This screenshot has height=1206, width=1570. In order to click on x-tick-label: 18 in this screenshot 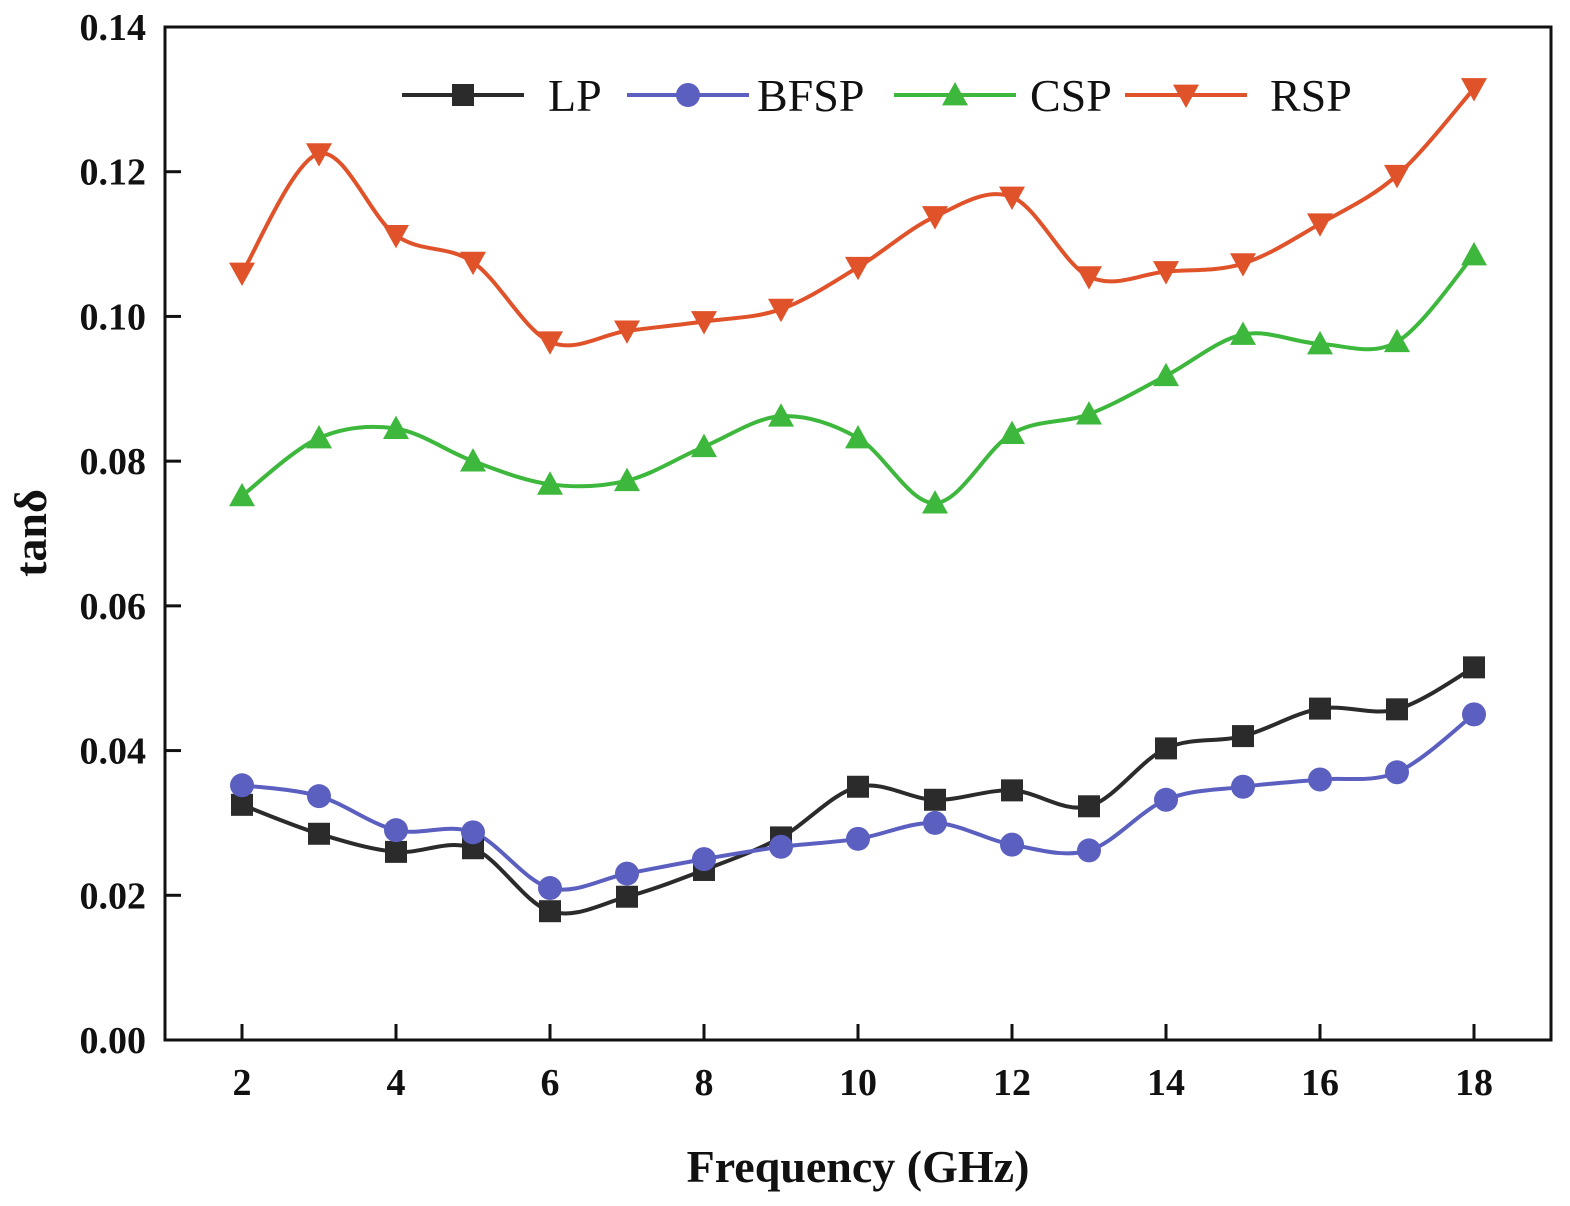, I will do `click(1474, 1083)`.